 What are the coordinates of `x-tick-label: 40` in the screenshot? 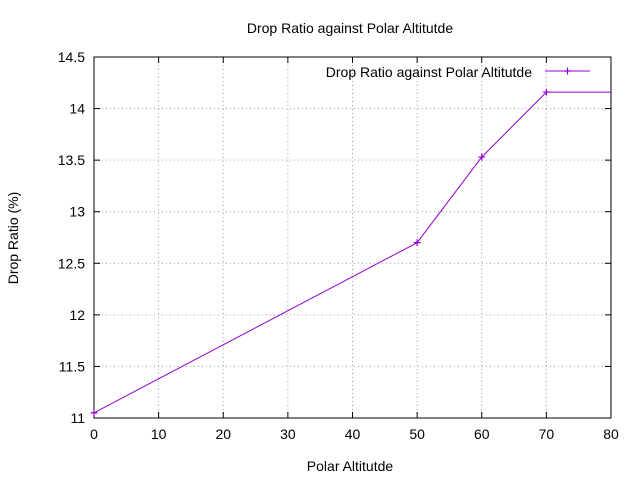 It's located at (353, 434).